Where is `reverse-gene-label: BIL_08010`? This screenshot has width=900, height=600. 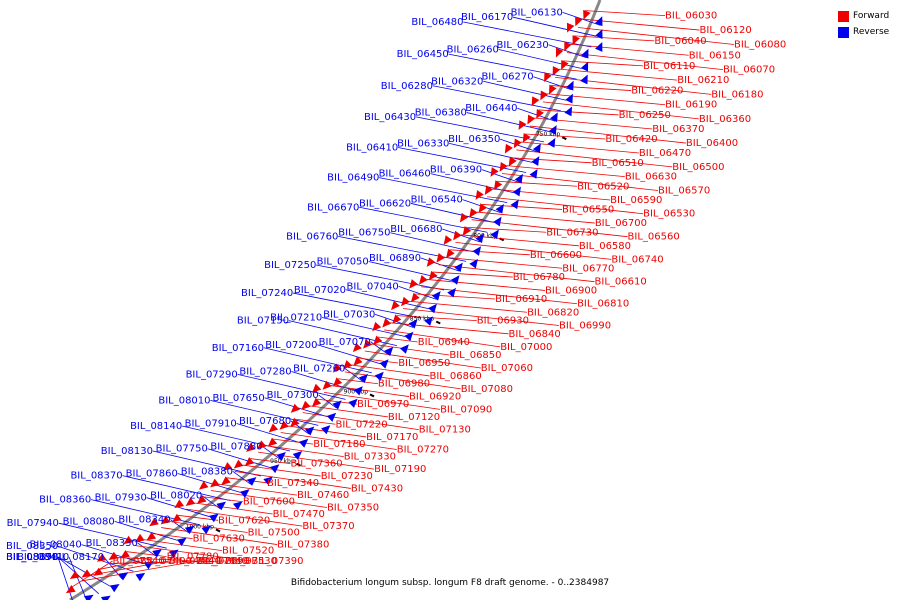
reverse-gene-label: BIL_08010 is located at coordinates (184, 400).